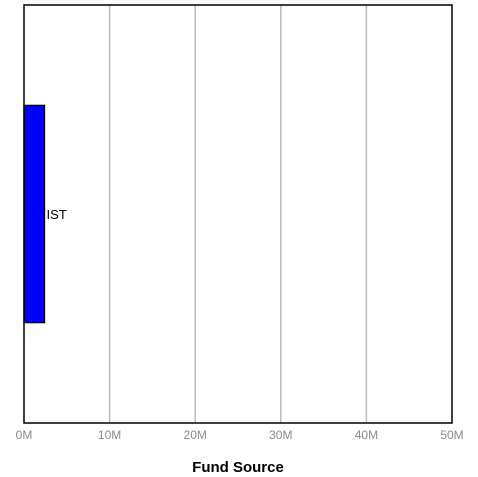  Describe the element at coordinates (280, 435) in the screenshot. I see `x-tick-label: 30M` at that location.